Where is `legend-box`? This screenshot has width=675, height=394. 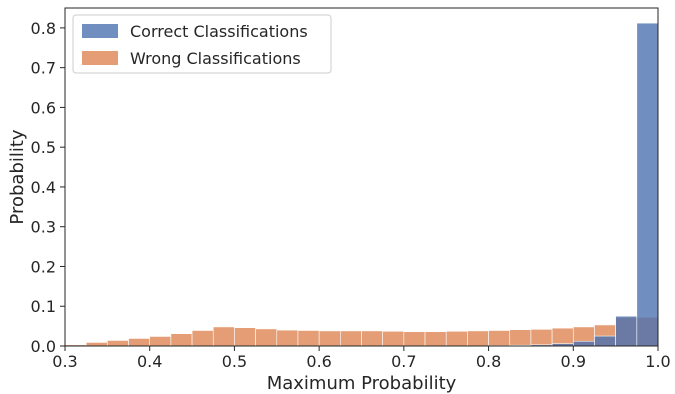 legend-box is located at coordinates (202, 44).